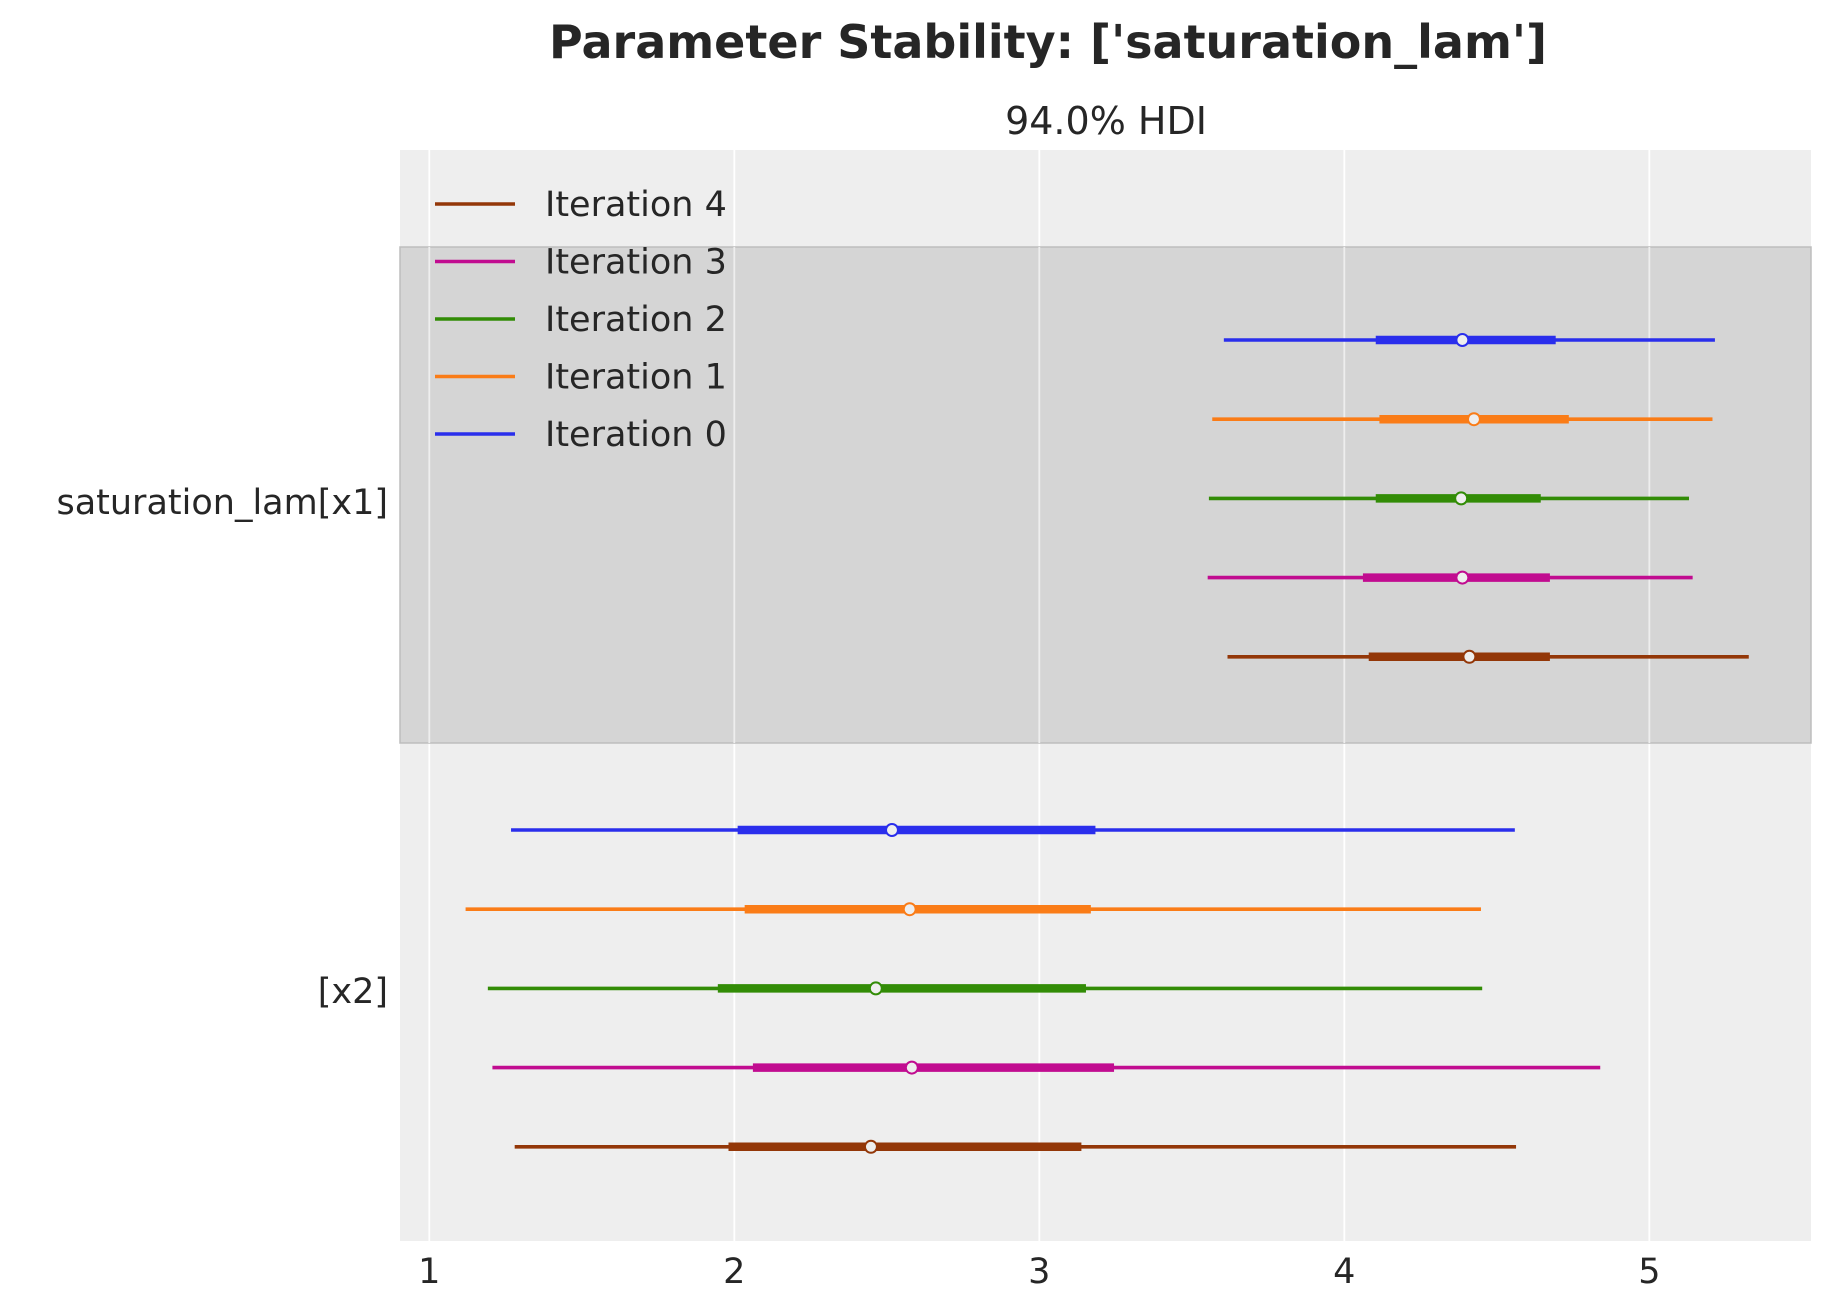  What do you see at coordinates (636, 320) in the screenshot?
I see `legend-label: Iteration 2` at bounding box center [636, 320].